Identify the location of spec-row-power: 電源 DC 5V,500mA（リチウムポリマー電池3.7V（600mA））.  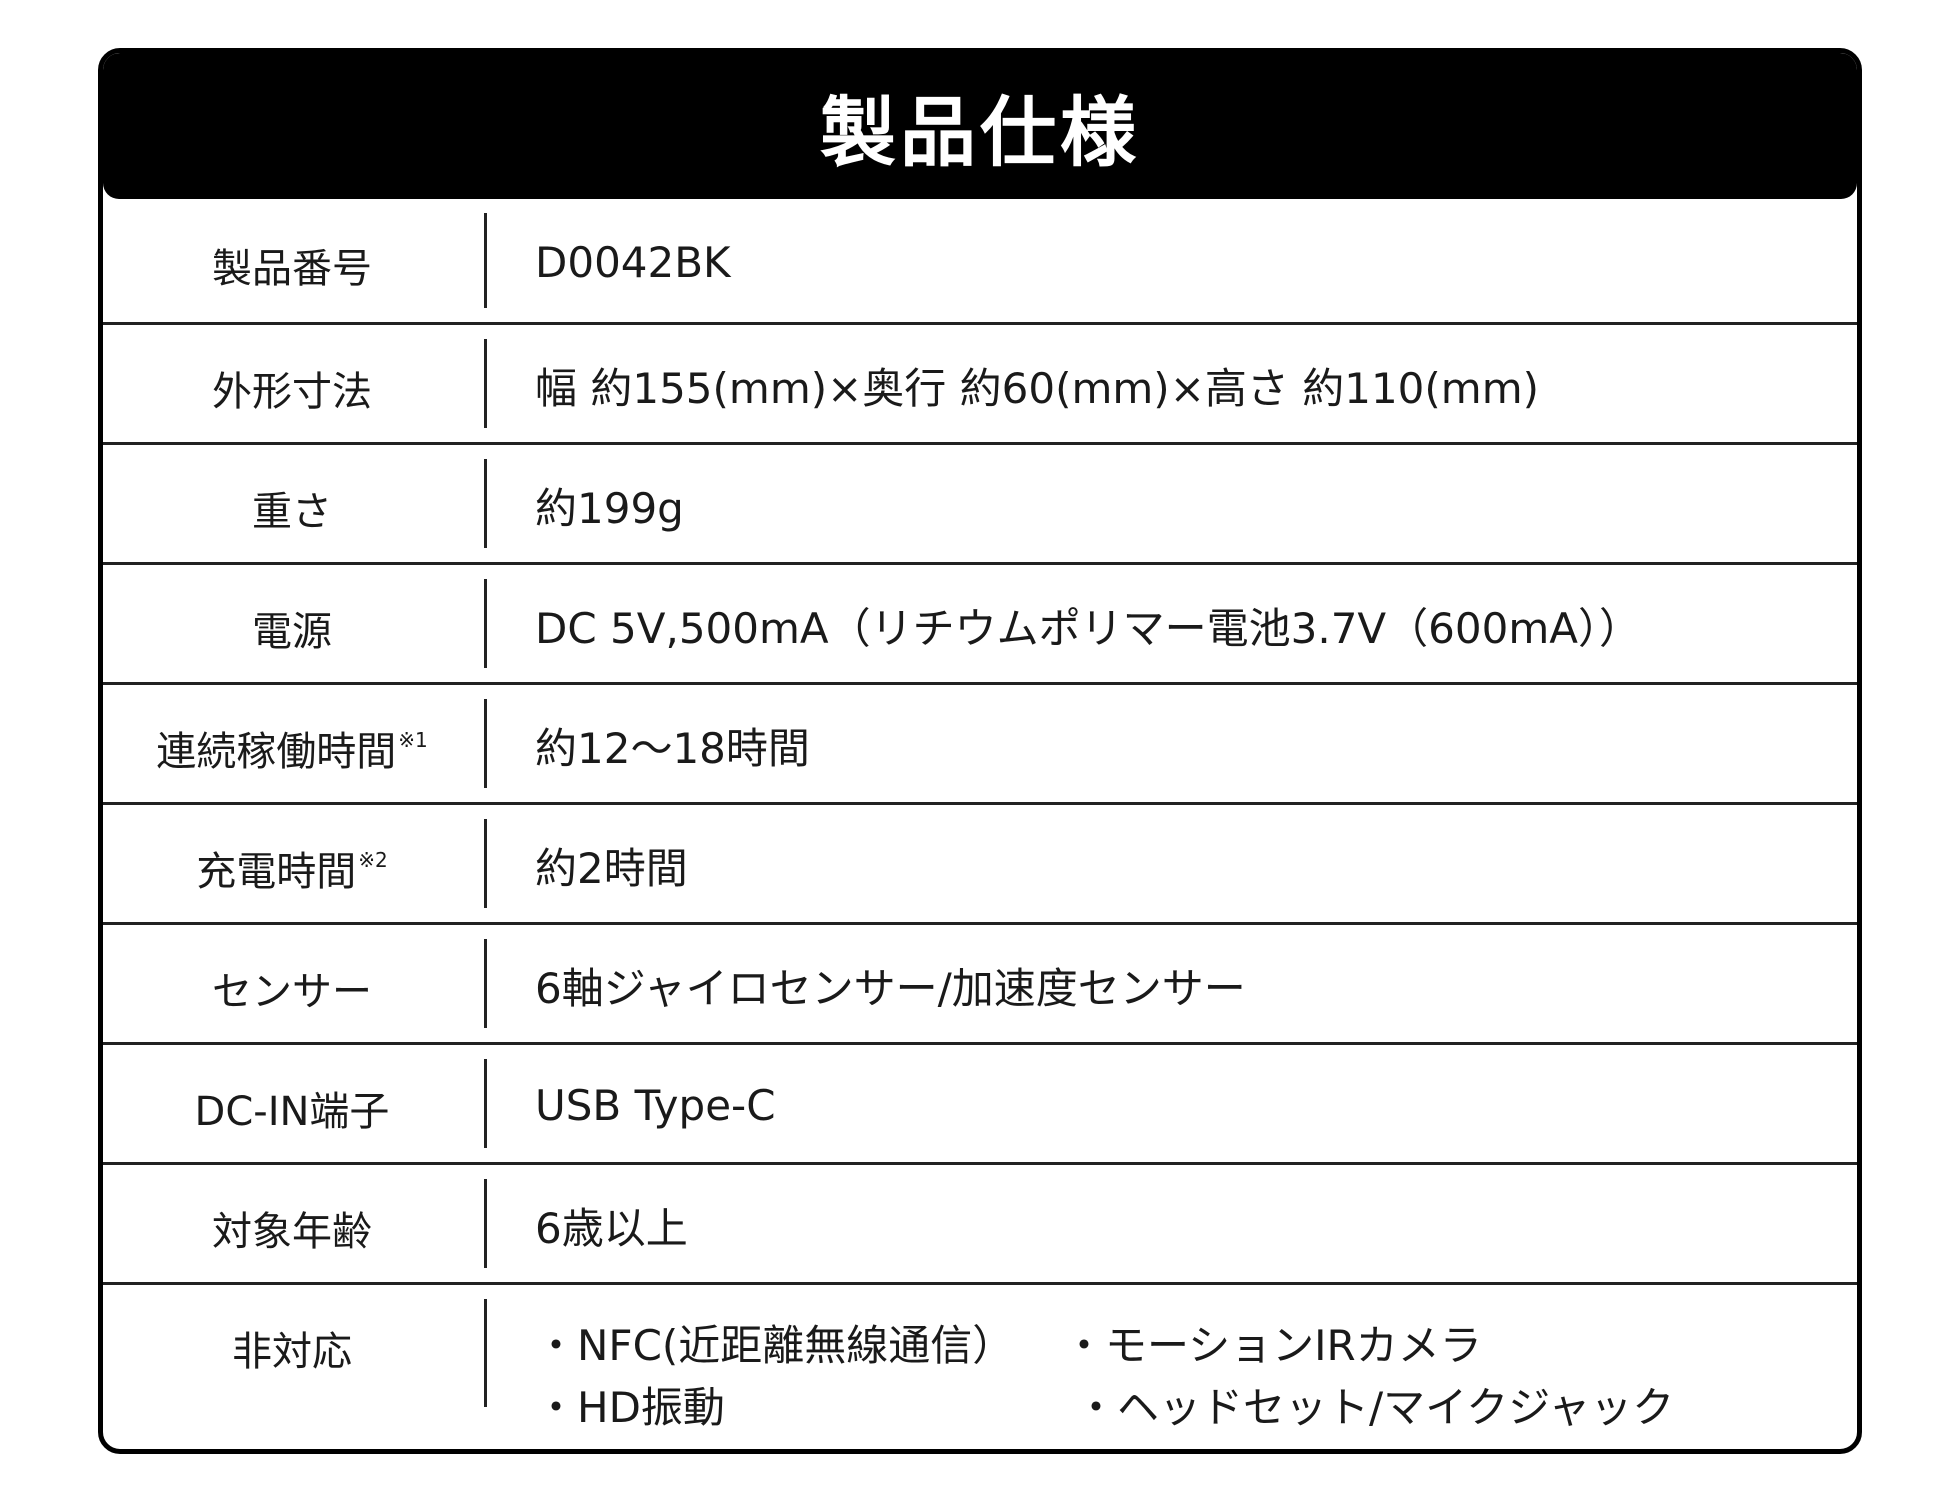
(980, 625).